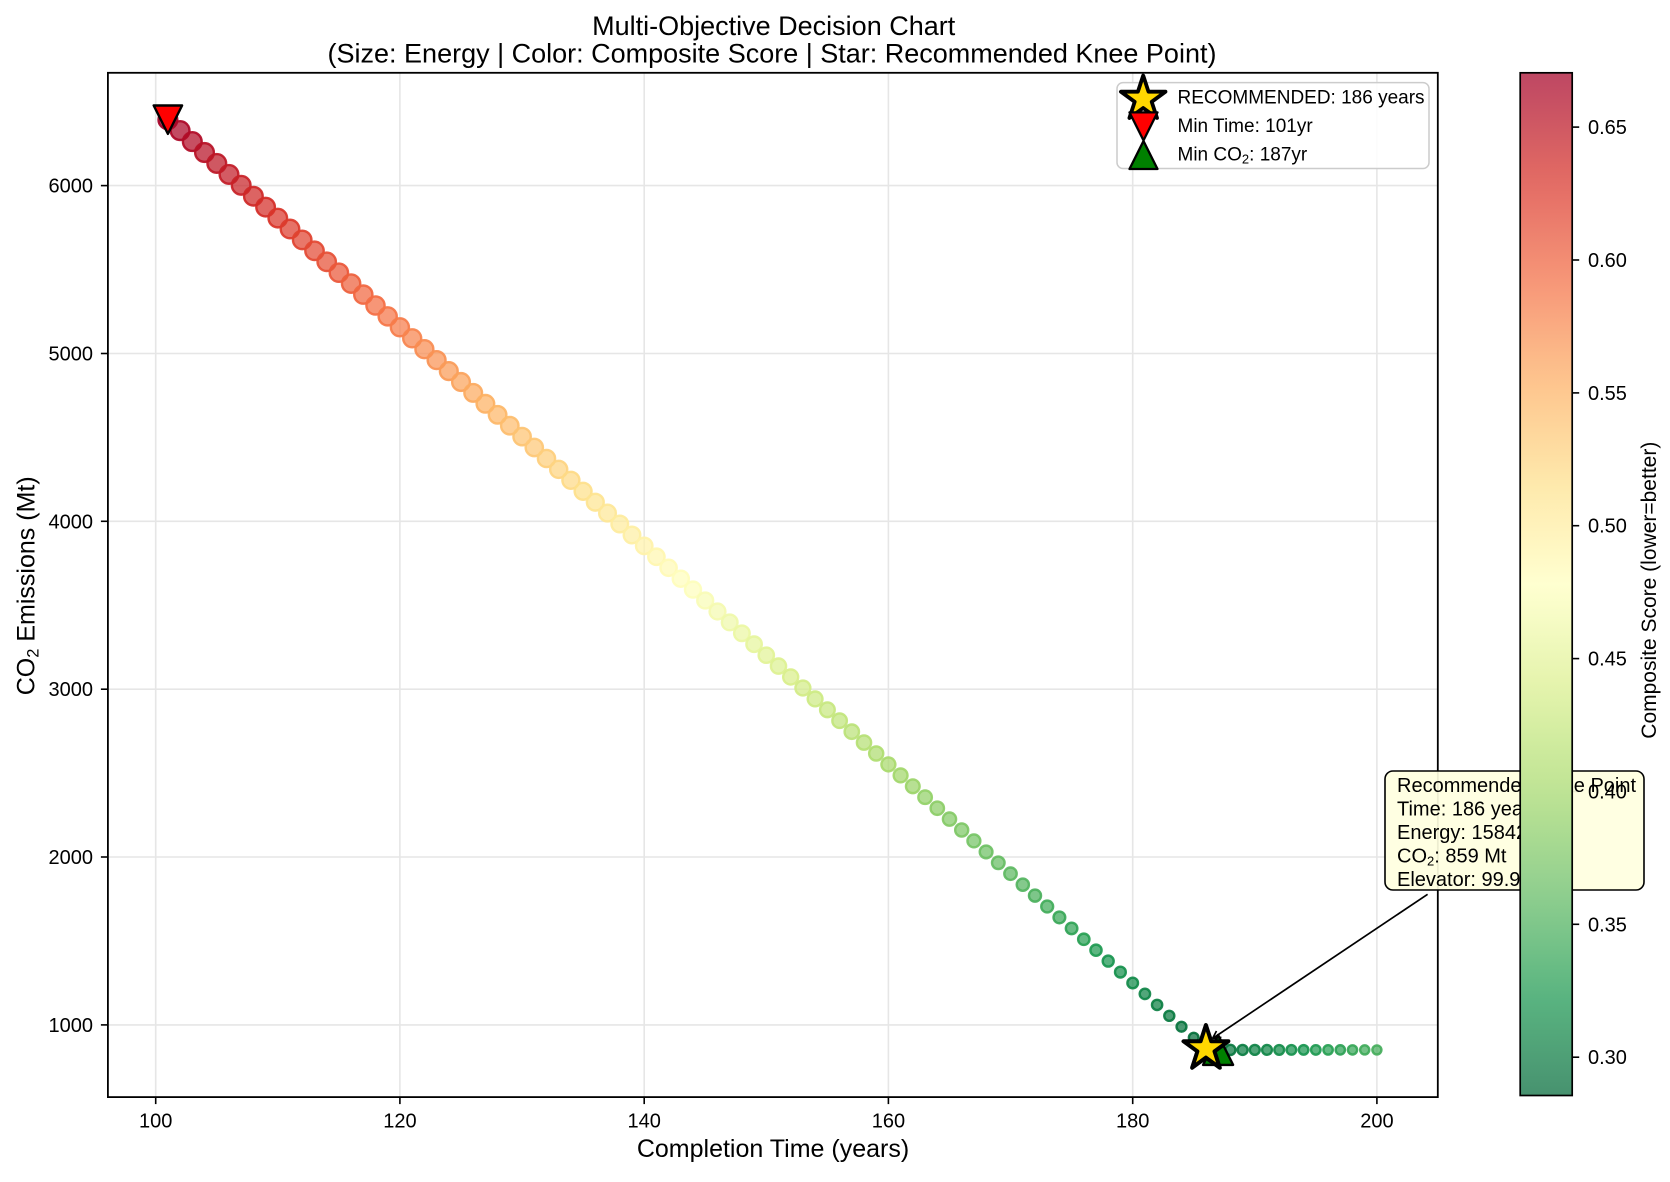  Describe the element at coordinates (644, 1122) in the screenshot. I see `svg-text: 140` at that location.